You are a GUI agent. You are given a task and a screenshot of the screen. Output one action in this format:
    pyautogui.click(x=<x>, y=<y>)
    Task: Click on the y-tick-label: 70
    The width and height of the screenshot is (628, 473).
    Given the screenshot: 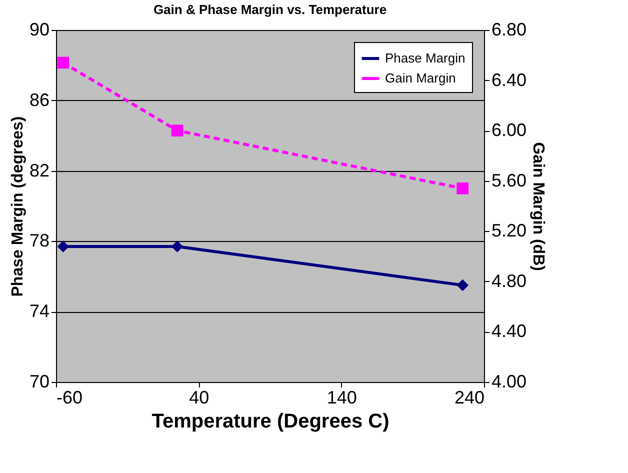 What is the action you would take?
    pyautogui.click(x=39, y=382)
    